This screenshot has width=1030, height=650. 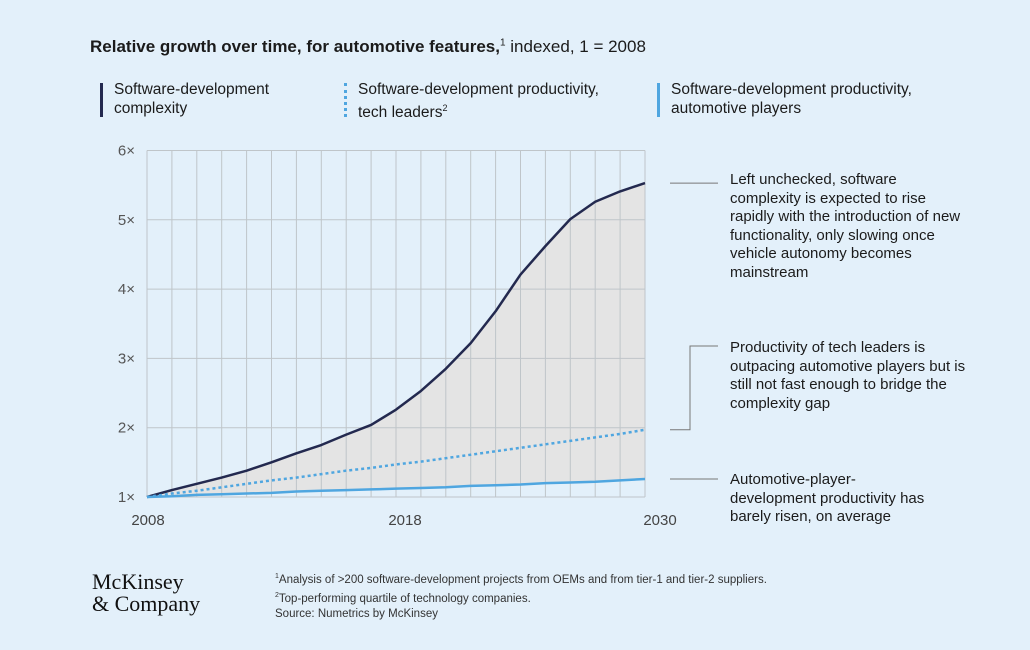 What do you see at coordinates (126, 289) in the screenshot?
I see `y-tick-label: 4×` at bounding box center [126, 289].